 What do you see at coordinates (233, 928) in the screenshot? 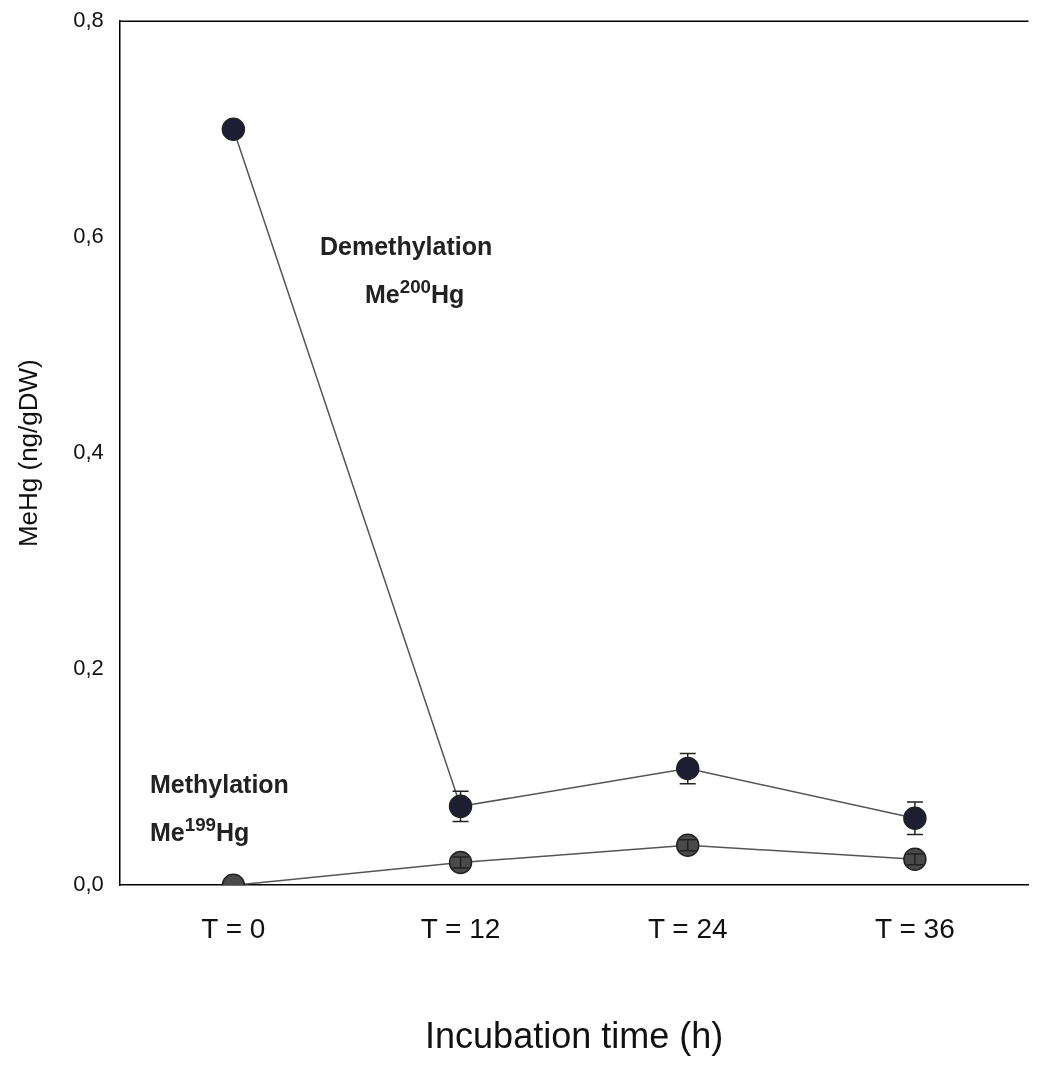
I see `x-tick-label: T = 0` at bounding box center [233, 928].